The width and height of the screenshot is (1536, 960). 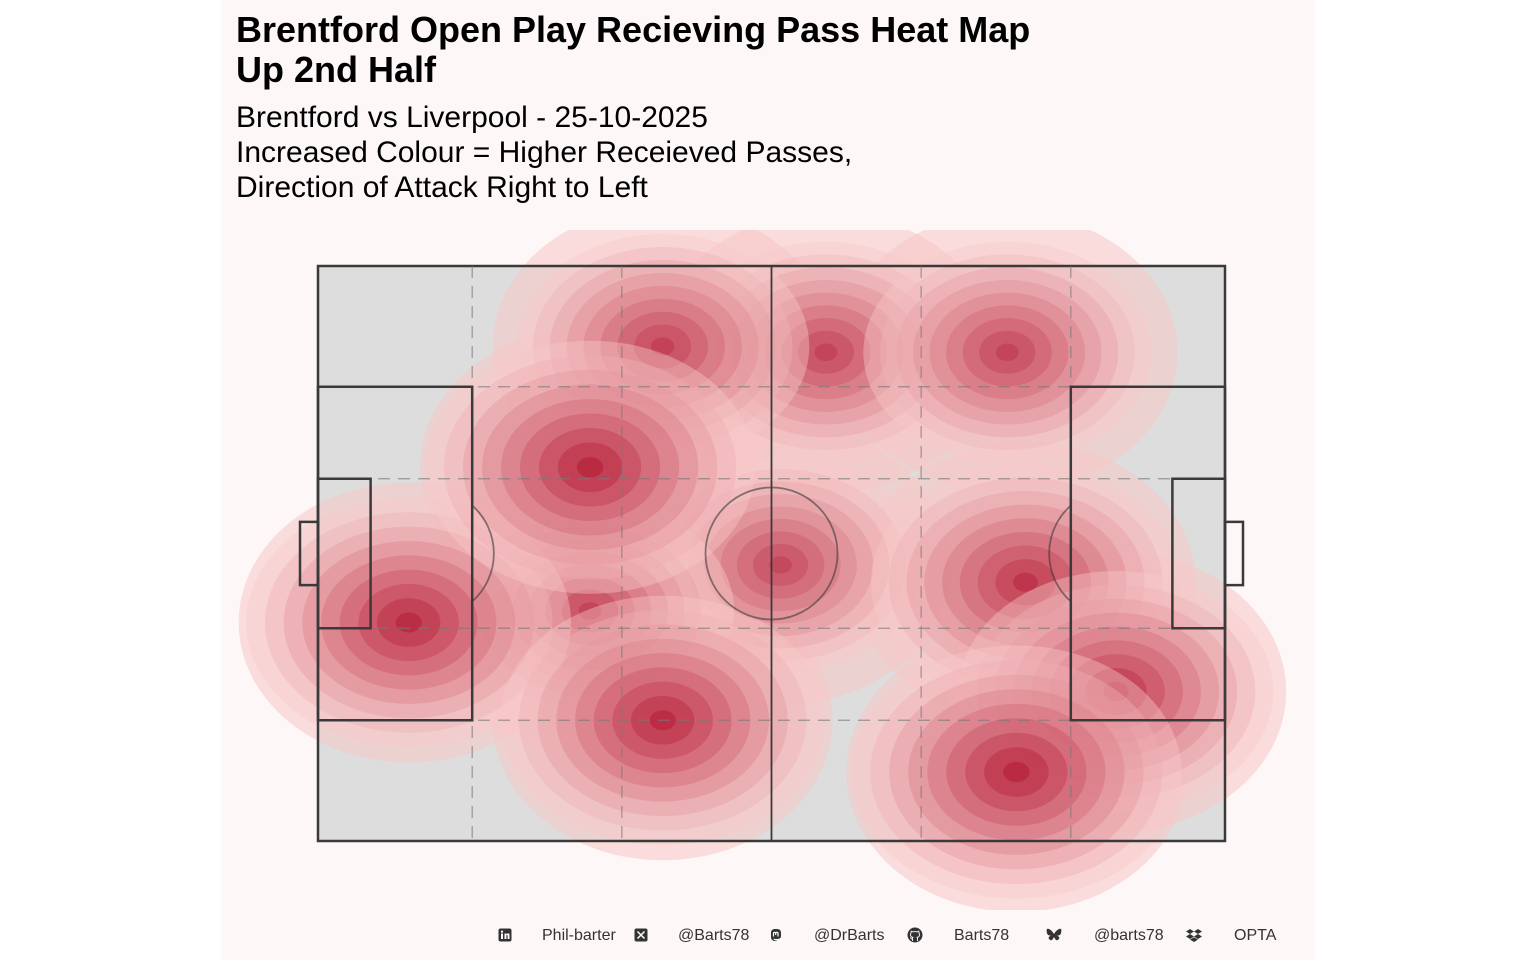 I want to click on bluesky-icon, so click(x=1054, y=935).